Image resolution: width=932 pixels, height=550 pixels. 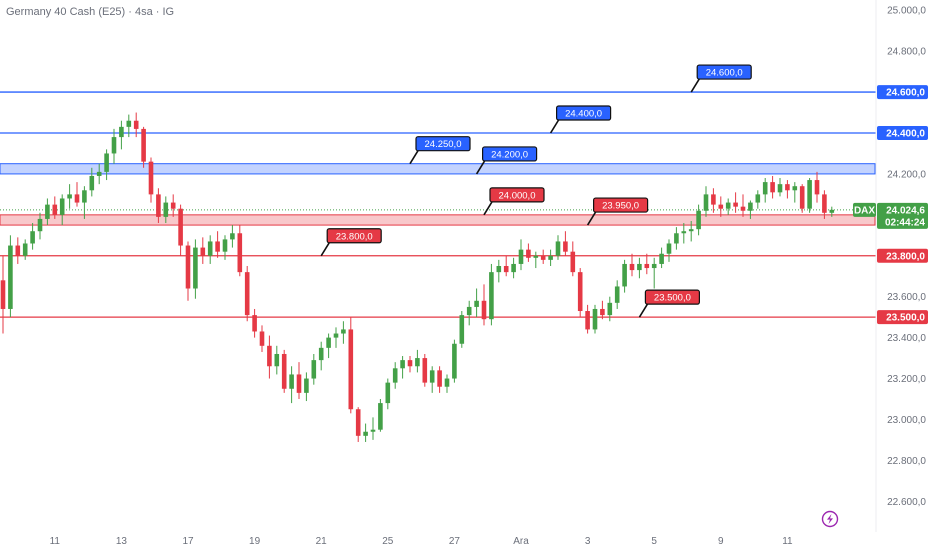 What do you see at coordinates (514, 201) in the screenshot?
I see `callout-red: 24.000,0` at bounding box center [514, 201].